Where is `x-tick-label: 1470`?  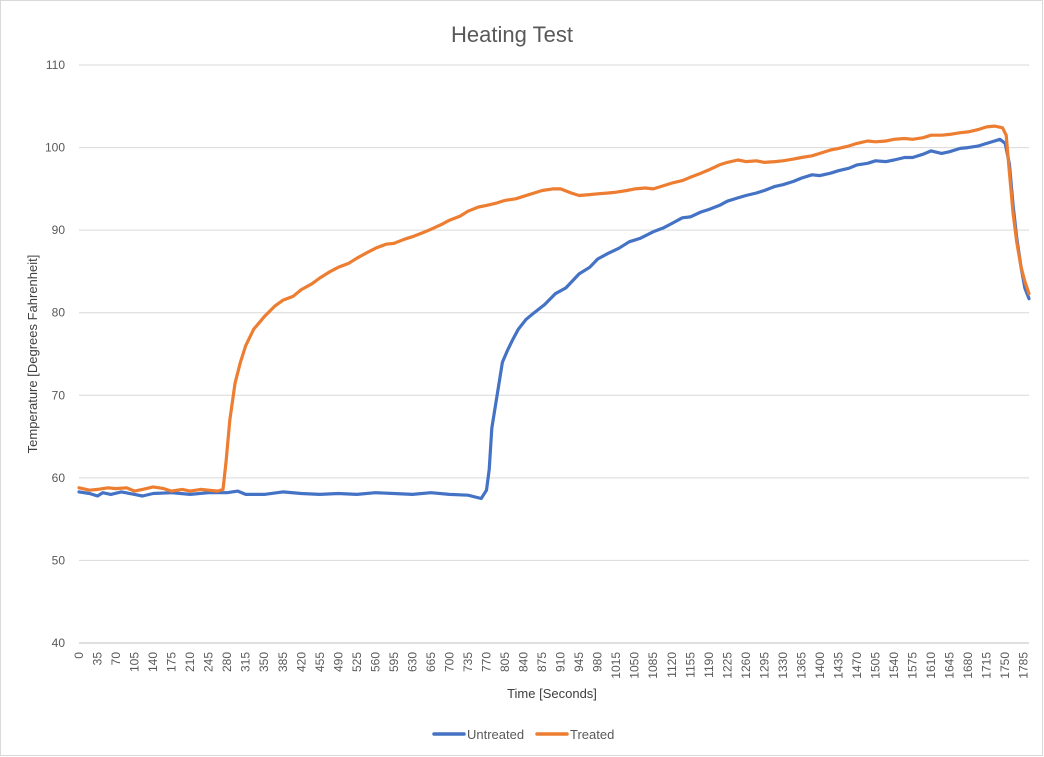 x-tick-label: 1470 is located at coordinates (857, 665).